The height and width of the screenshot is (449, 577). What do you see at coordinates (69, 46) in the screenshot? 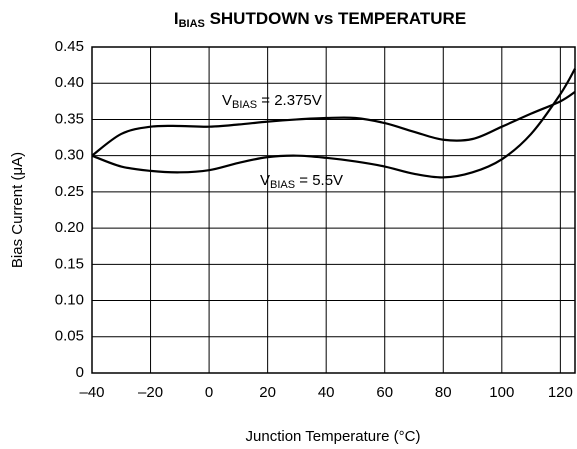
I see `y-tick-label: 0.45` at bounding box center [69, 46].